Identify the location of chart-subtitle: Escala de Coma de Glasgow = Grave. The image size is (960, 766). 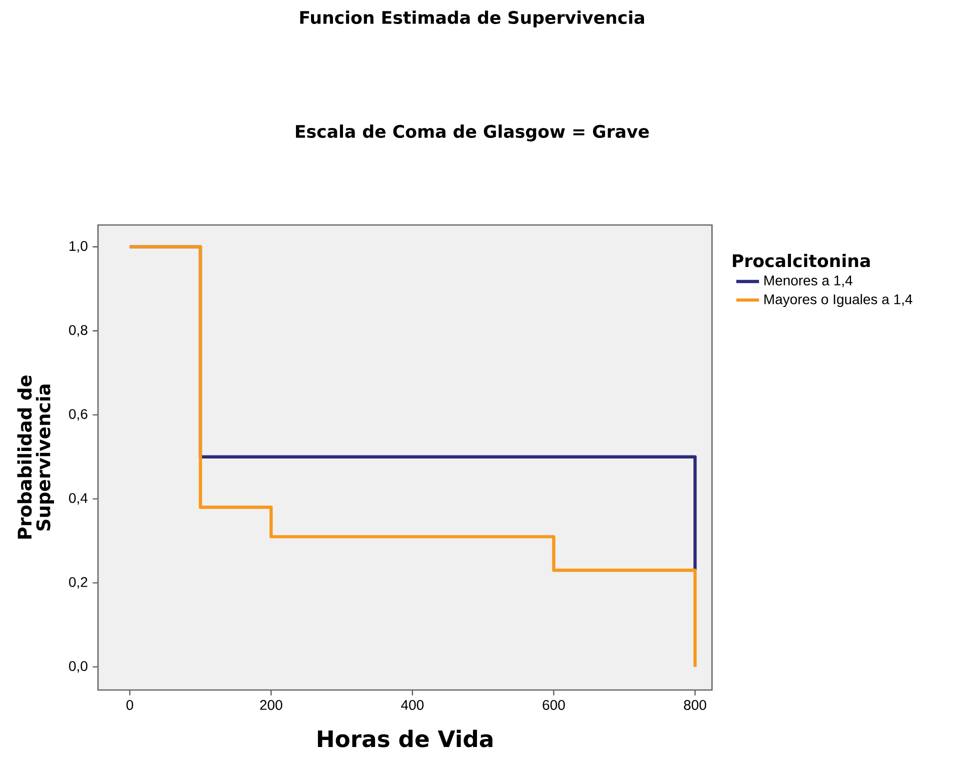
(472, 133).